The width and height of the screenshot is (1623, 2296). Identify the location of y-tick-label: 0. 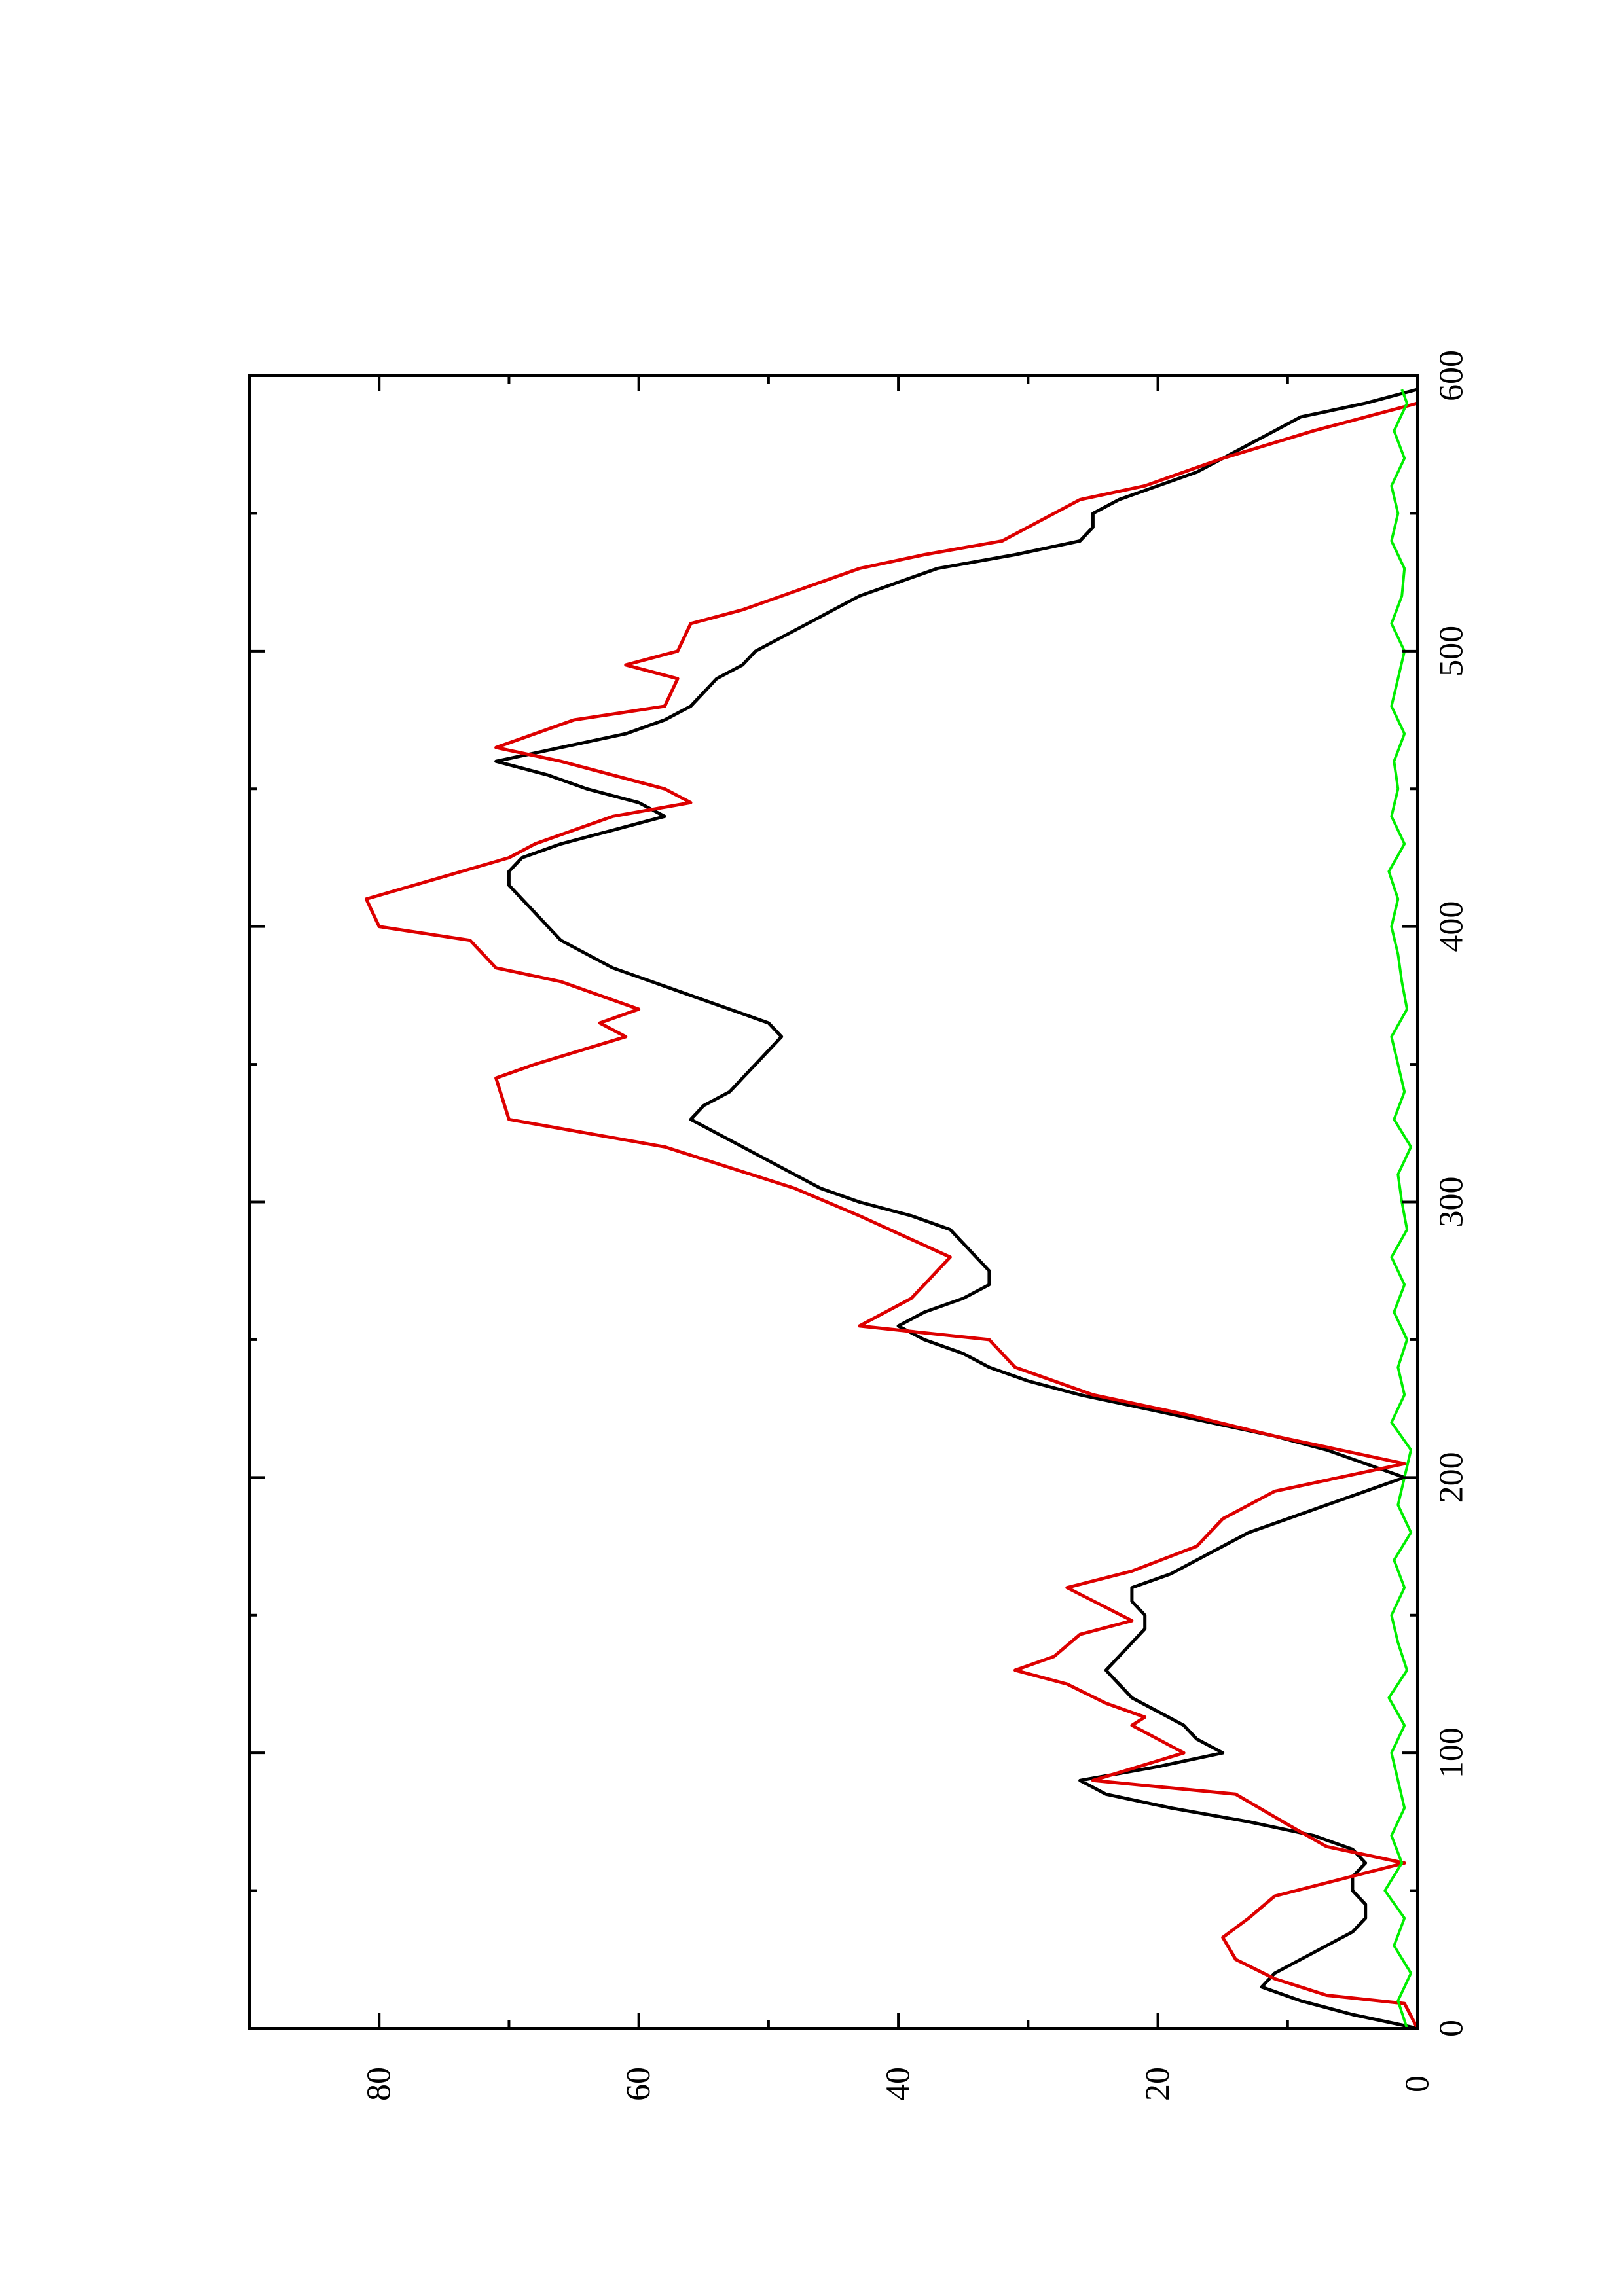
(1417, 2083).